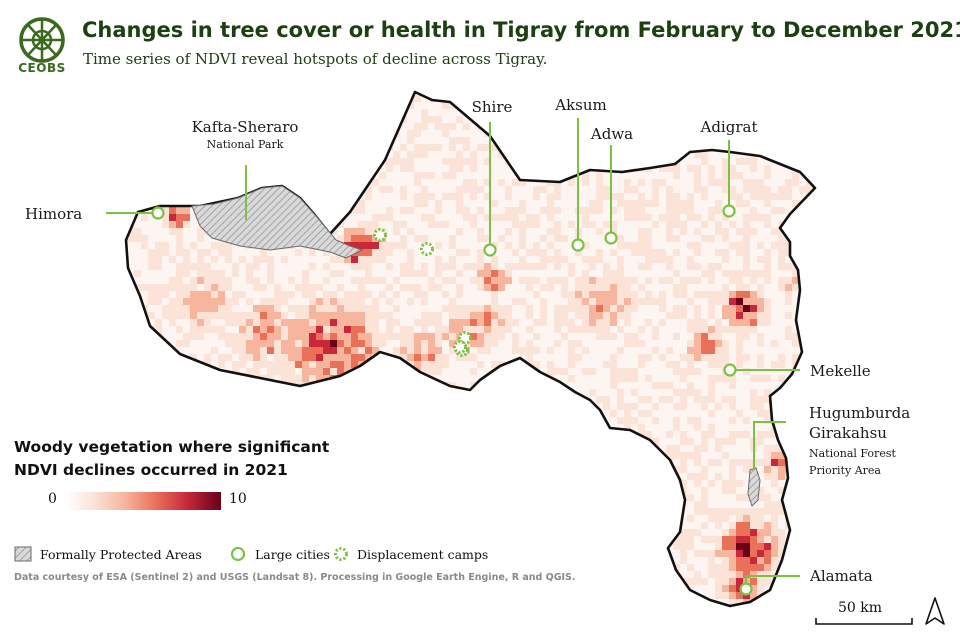 This screenshot has width=960, height=640. What do you see at coordinates (845, 470) in the screenshot?
I see `label-hugum-sub2: Priority Area` at bounding box center [845, 470].